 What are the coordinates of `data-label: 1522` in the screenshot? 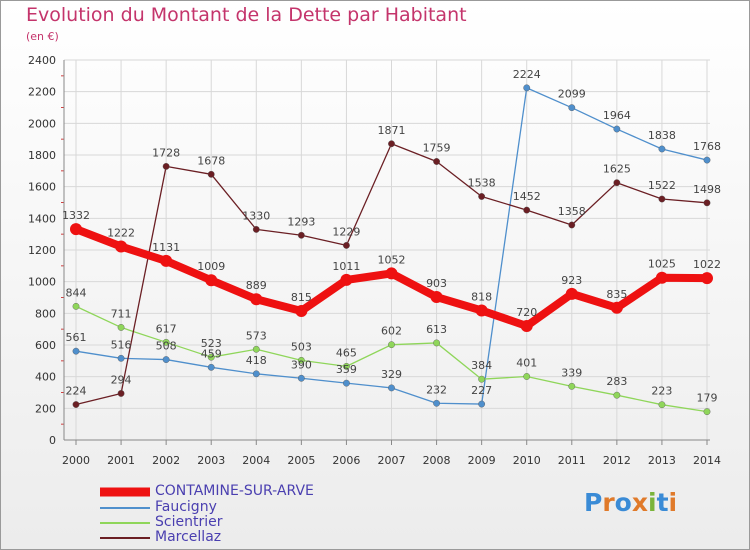 It's located at (662, 185).